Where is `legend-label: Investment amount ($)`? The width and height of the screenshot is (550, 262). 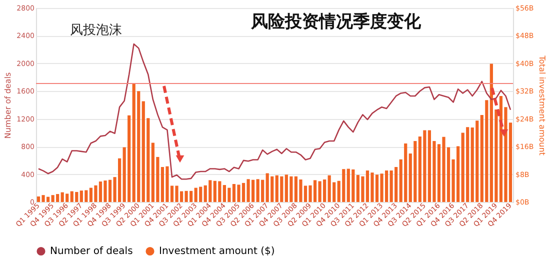 legend-label: Investment amount ($) is located at coordinates (217, 252).